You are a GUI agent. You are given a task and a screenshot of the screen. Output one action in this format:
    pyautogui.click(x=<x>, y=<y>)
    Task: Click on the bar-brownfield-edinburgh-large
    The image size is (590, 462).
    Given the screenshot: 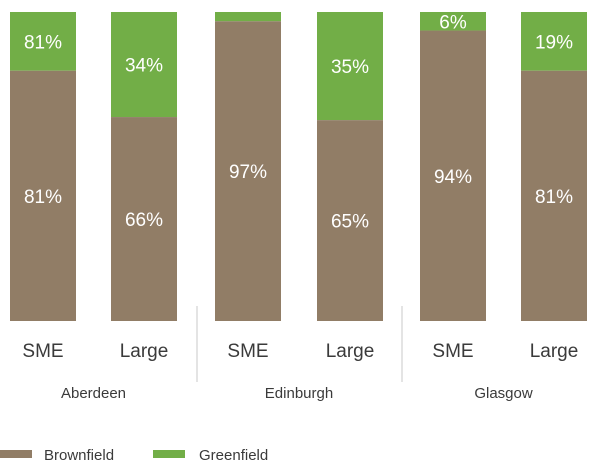 What is the action you would take?
    pyautogui.click(x=350, y=221)
    